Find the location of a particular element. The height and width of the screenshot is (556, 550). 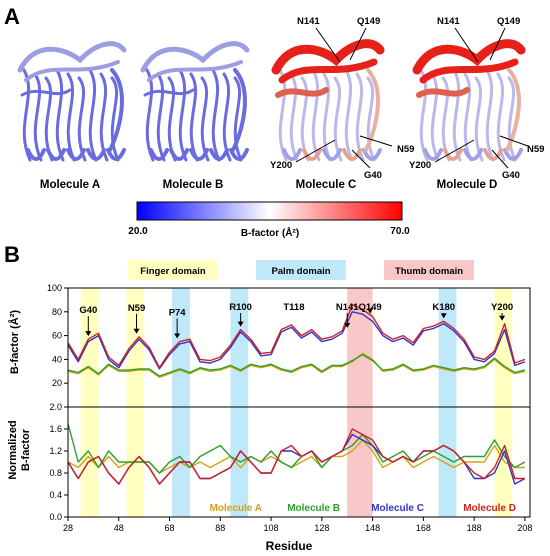

y-tick-label: 2.0 is located at coordinates (55, 407).